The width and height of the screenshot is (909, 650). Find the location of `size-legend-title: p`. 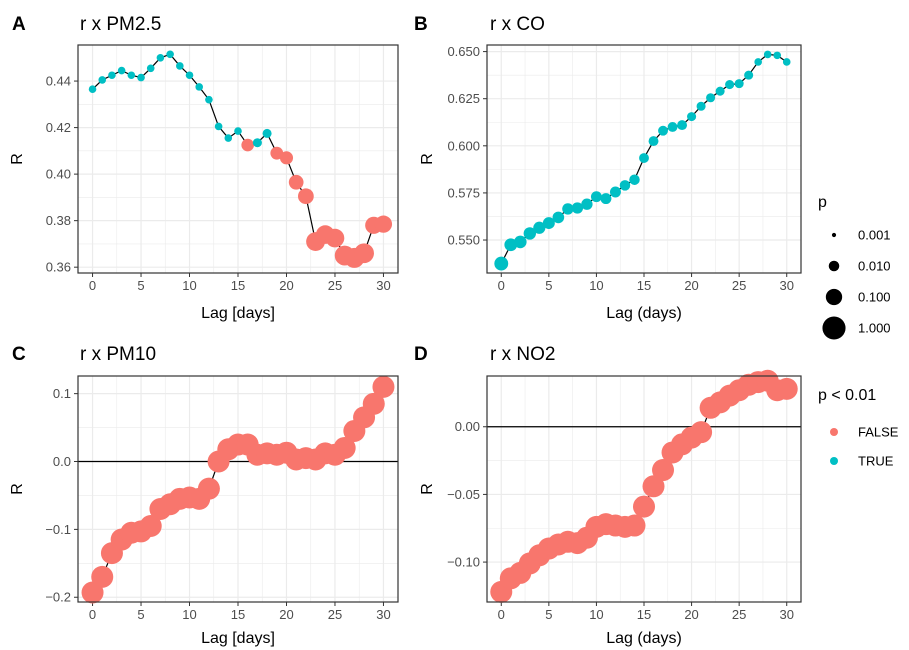

size-legend-title: p is located at coordinates (822, 202).